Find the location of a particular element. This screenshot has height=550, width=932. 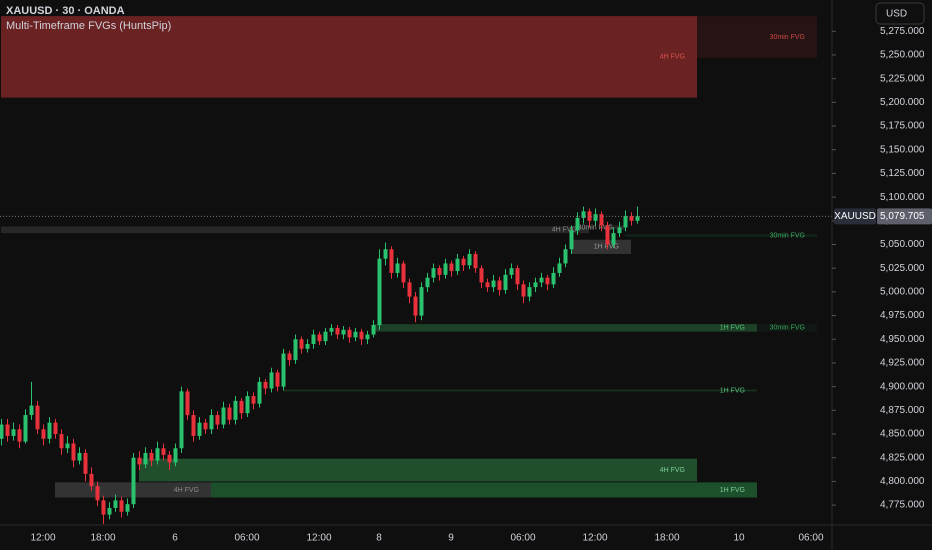

fvg-label: 4H FVG is located at coordinates (564, 230).